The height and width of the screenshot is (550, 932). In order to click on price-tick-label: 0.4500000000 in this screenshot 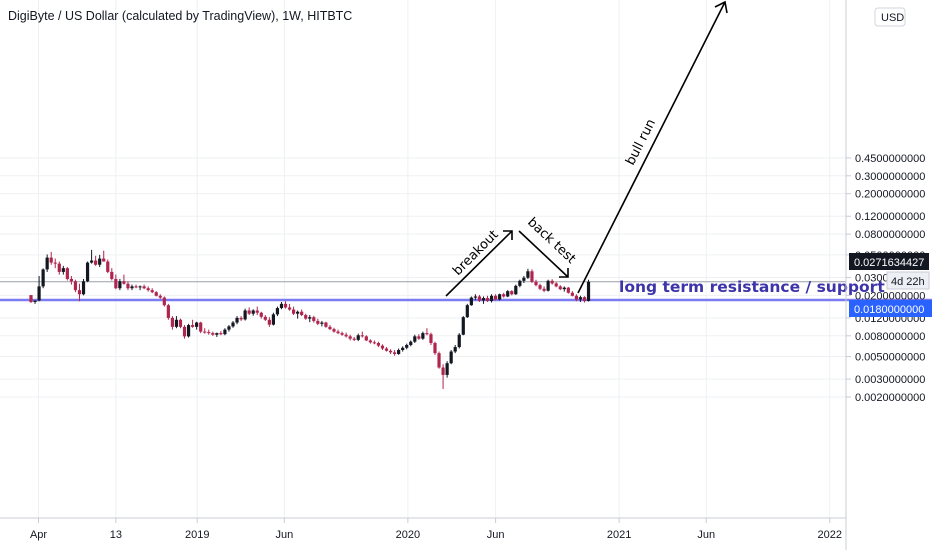, I will do `click(890, 159)`.